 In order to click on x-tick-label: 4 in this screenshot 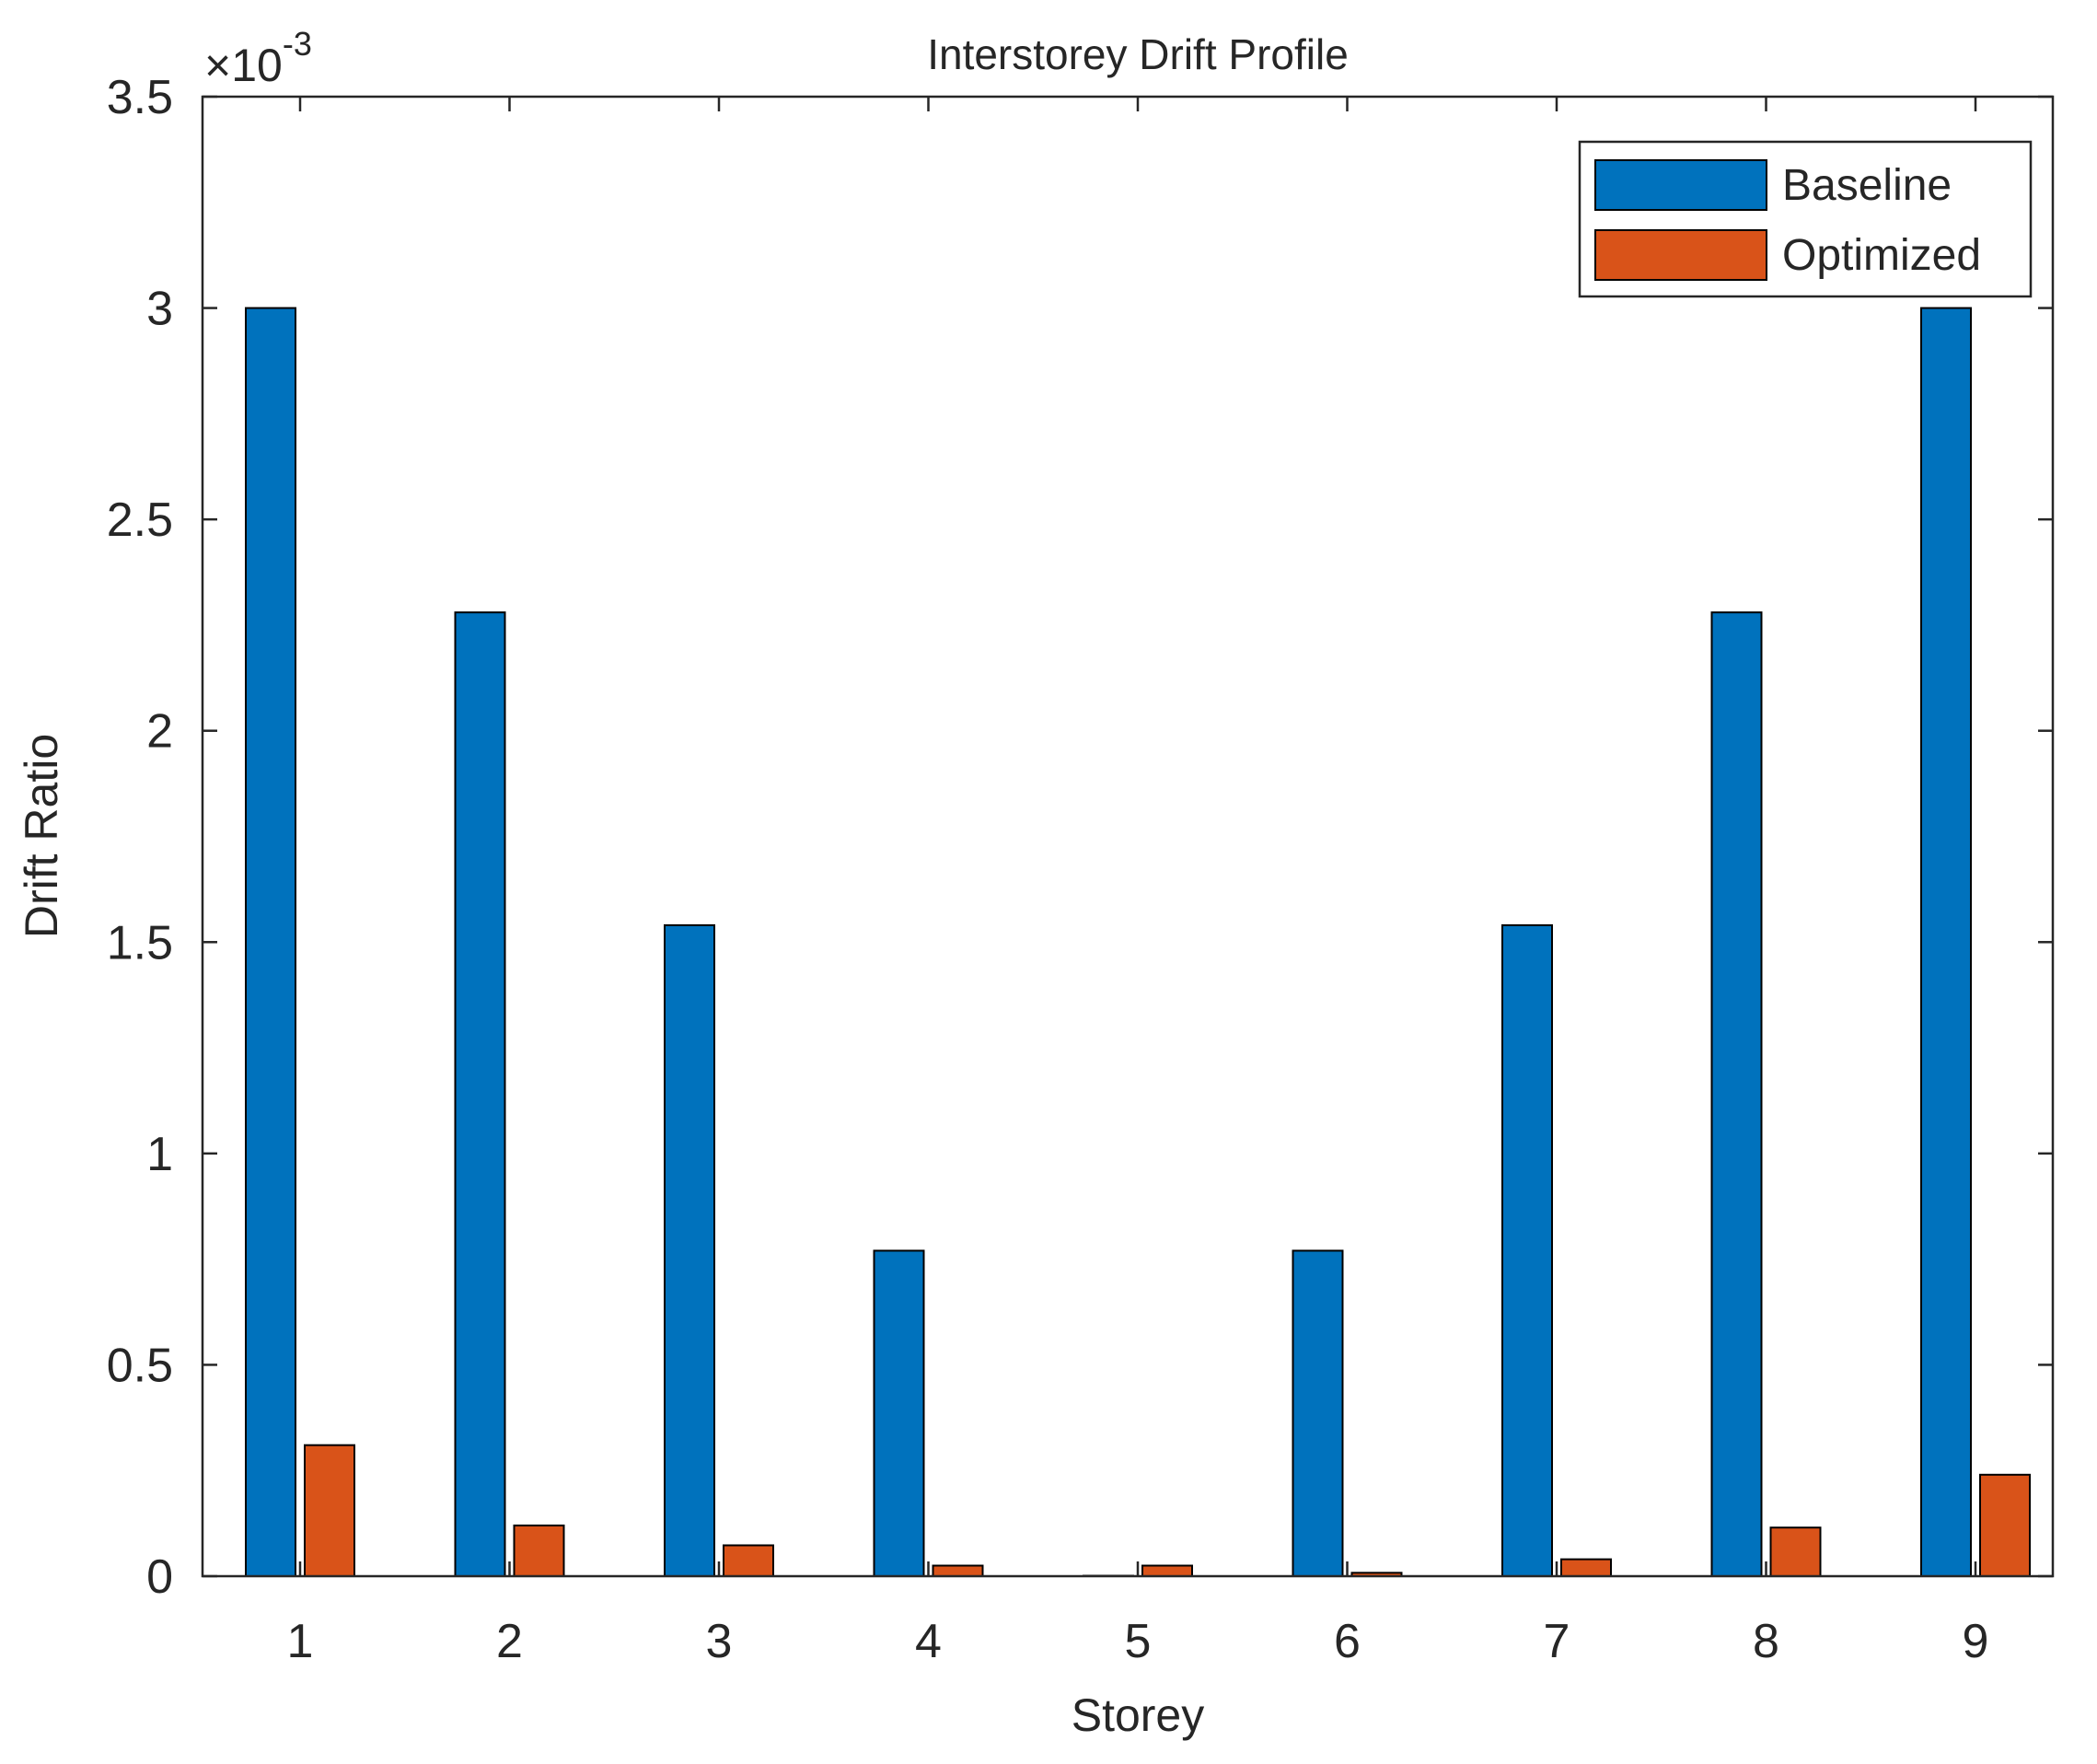, I will do `click(928, 1641)`.